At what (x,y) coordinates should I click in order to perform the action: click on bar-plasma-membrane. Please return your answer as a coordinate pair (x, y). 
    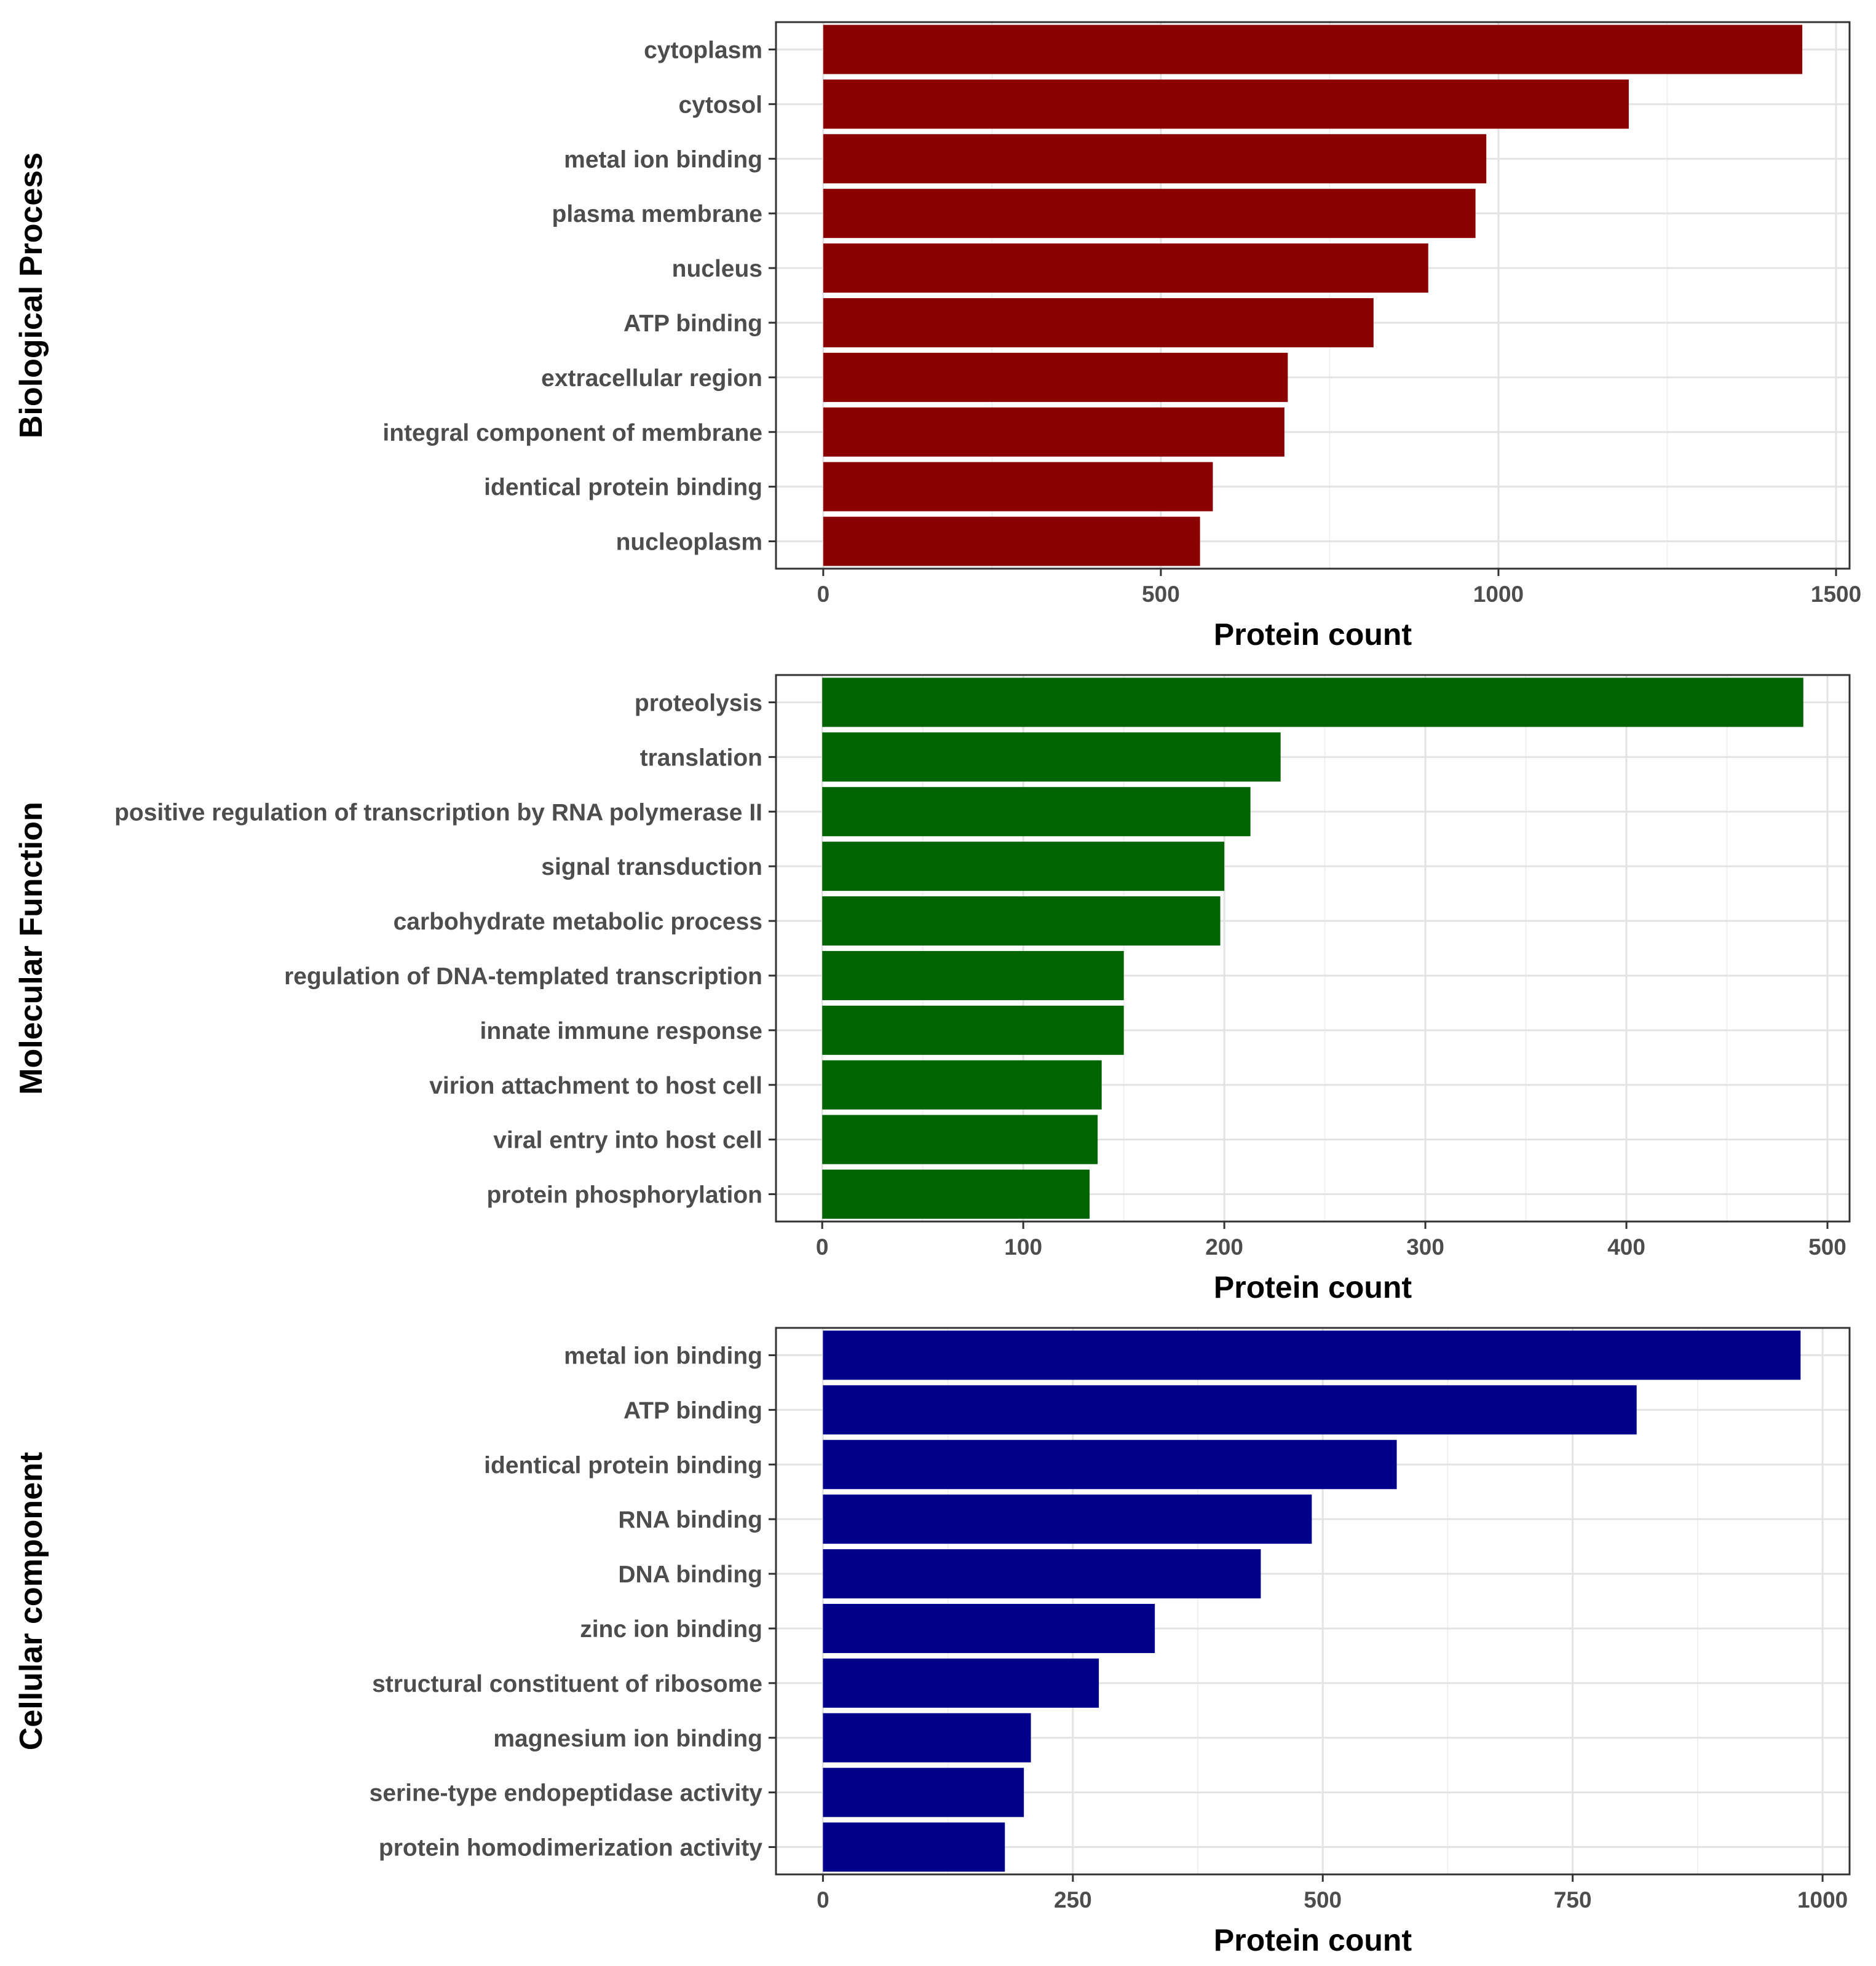
    Looking at the image, I should click on (1149, 214).